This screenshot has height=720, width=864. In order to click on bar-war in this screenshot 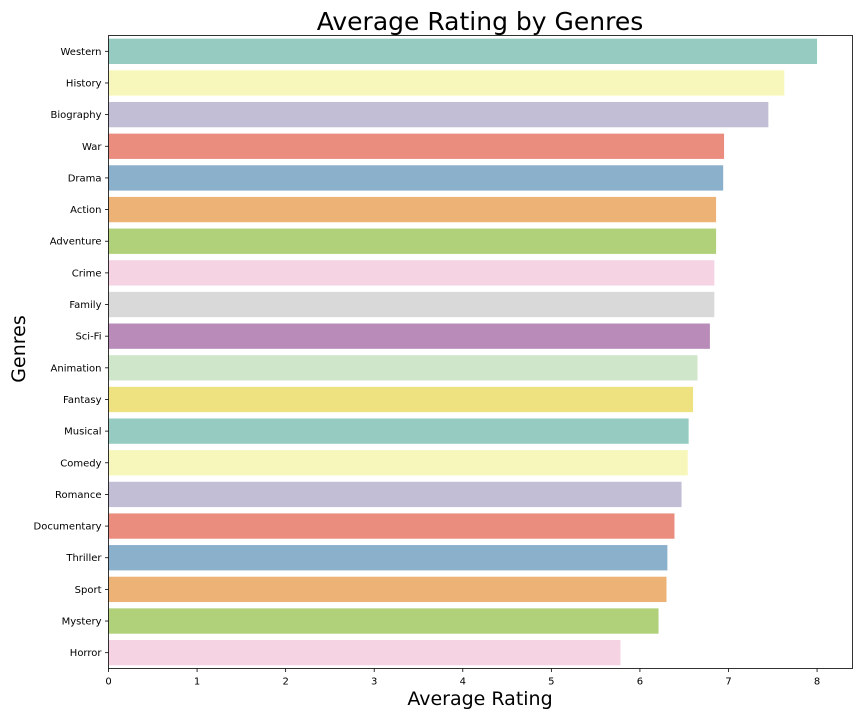, I will do `click(416, 146)`.